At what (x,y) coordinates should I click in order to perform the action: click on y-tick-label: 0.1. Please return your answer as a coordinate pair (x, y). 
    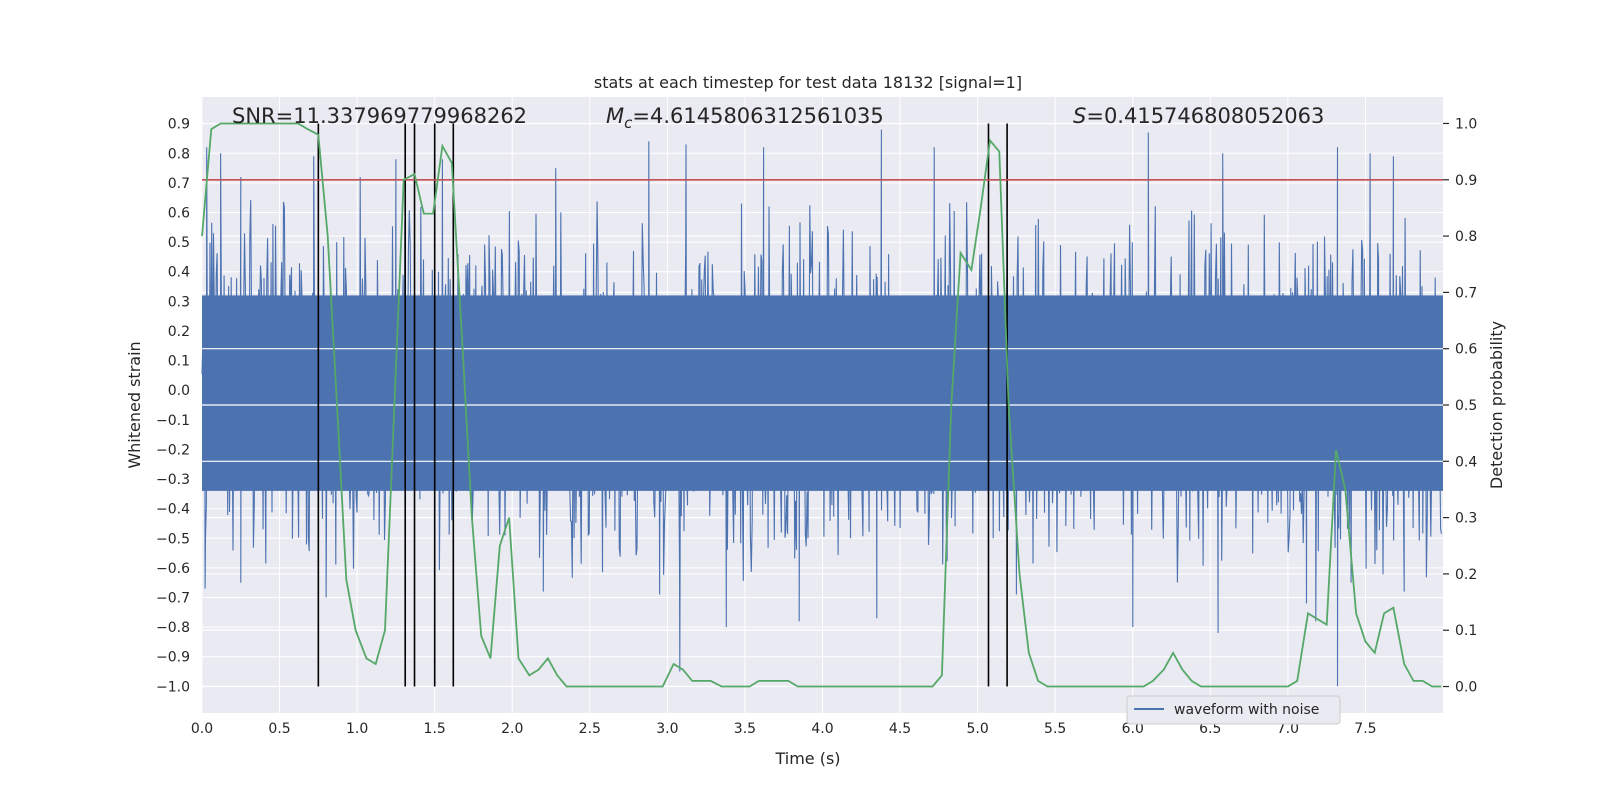
    Looking at the image, I should click on (179, 362).